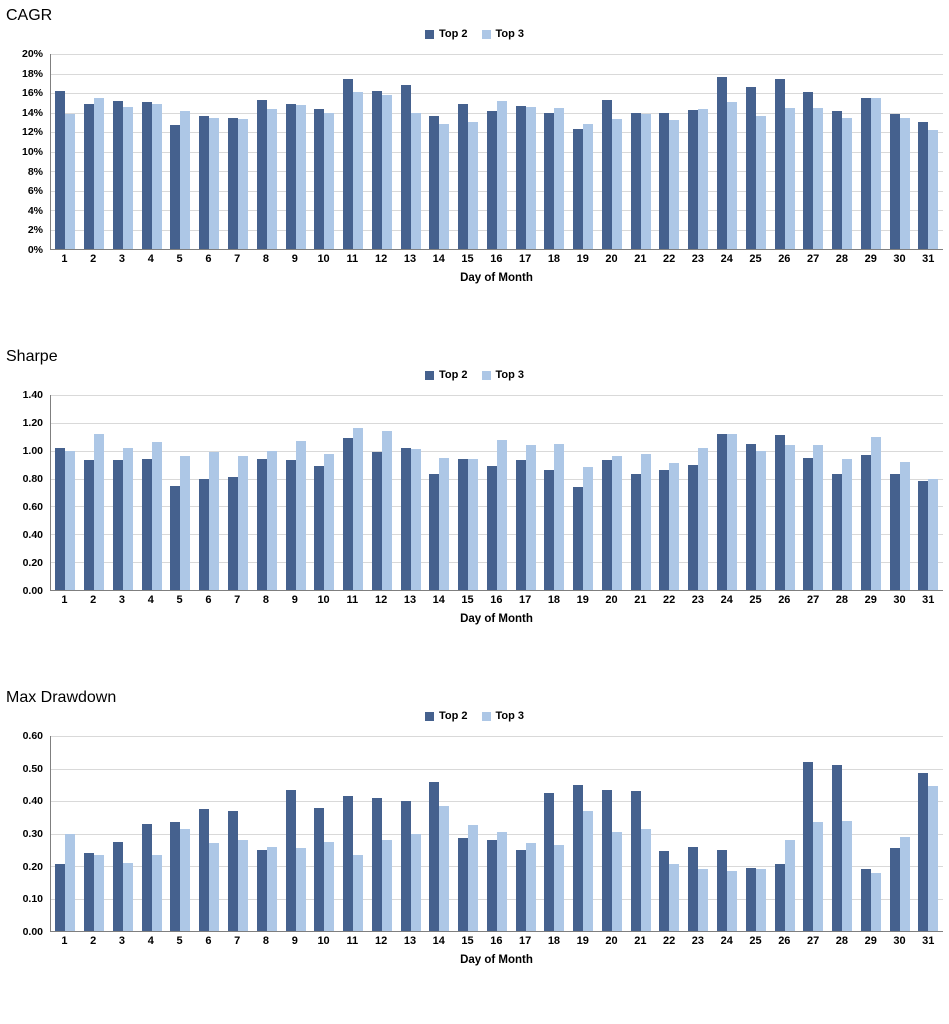 This screenshot has height=1024, width=949. What do you see at coordinates (32, 932) in the screenshot?
I see `y-tick-label: 0.00` at bounding box center [32, 932].